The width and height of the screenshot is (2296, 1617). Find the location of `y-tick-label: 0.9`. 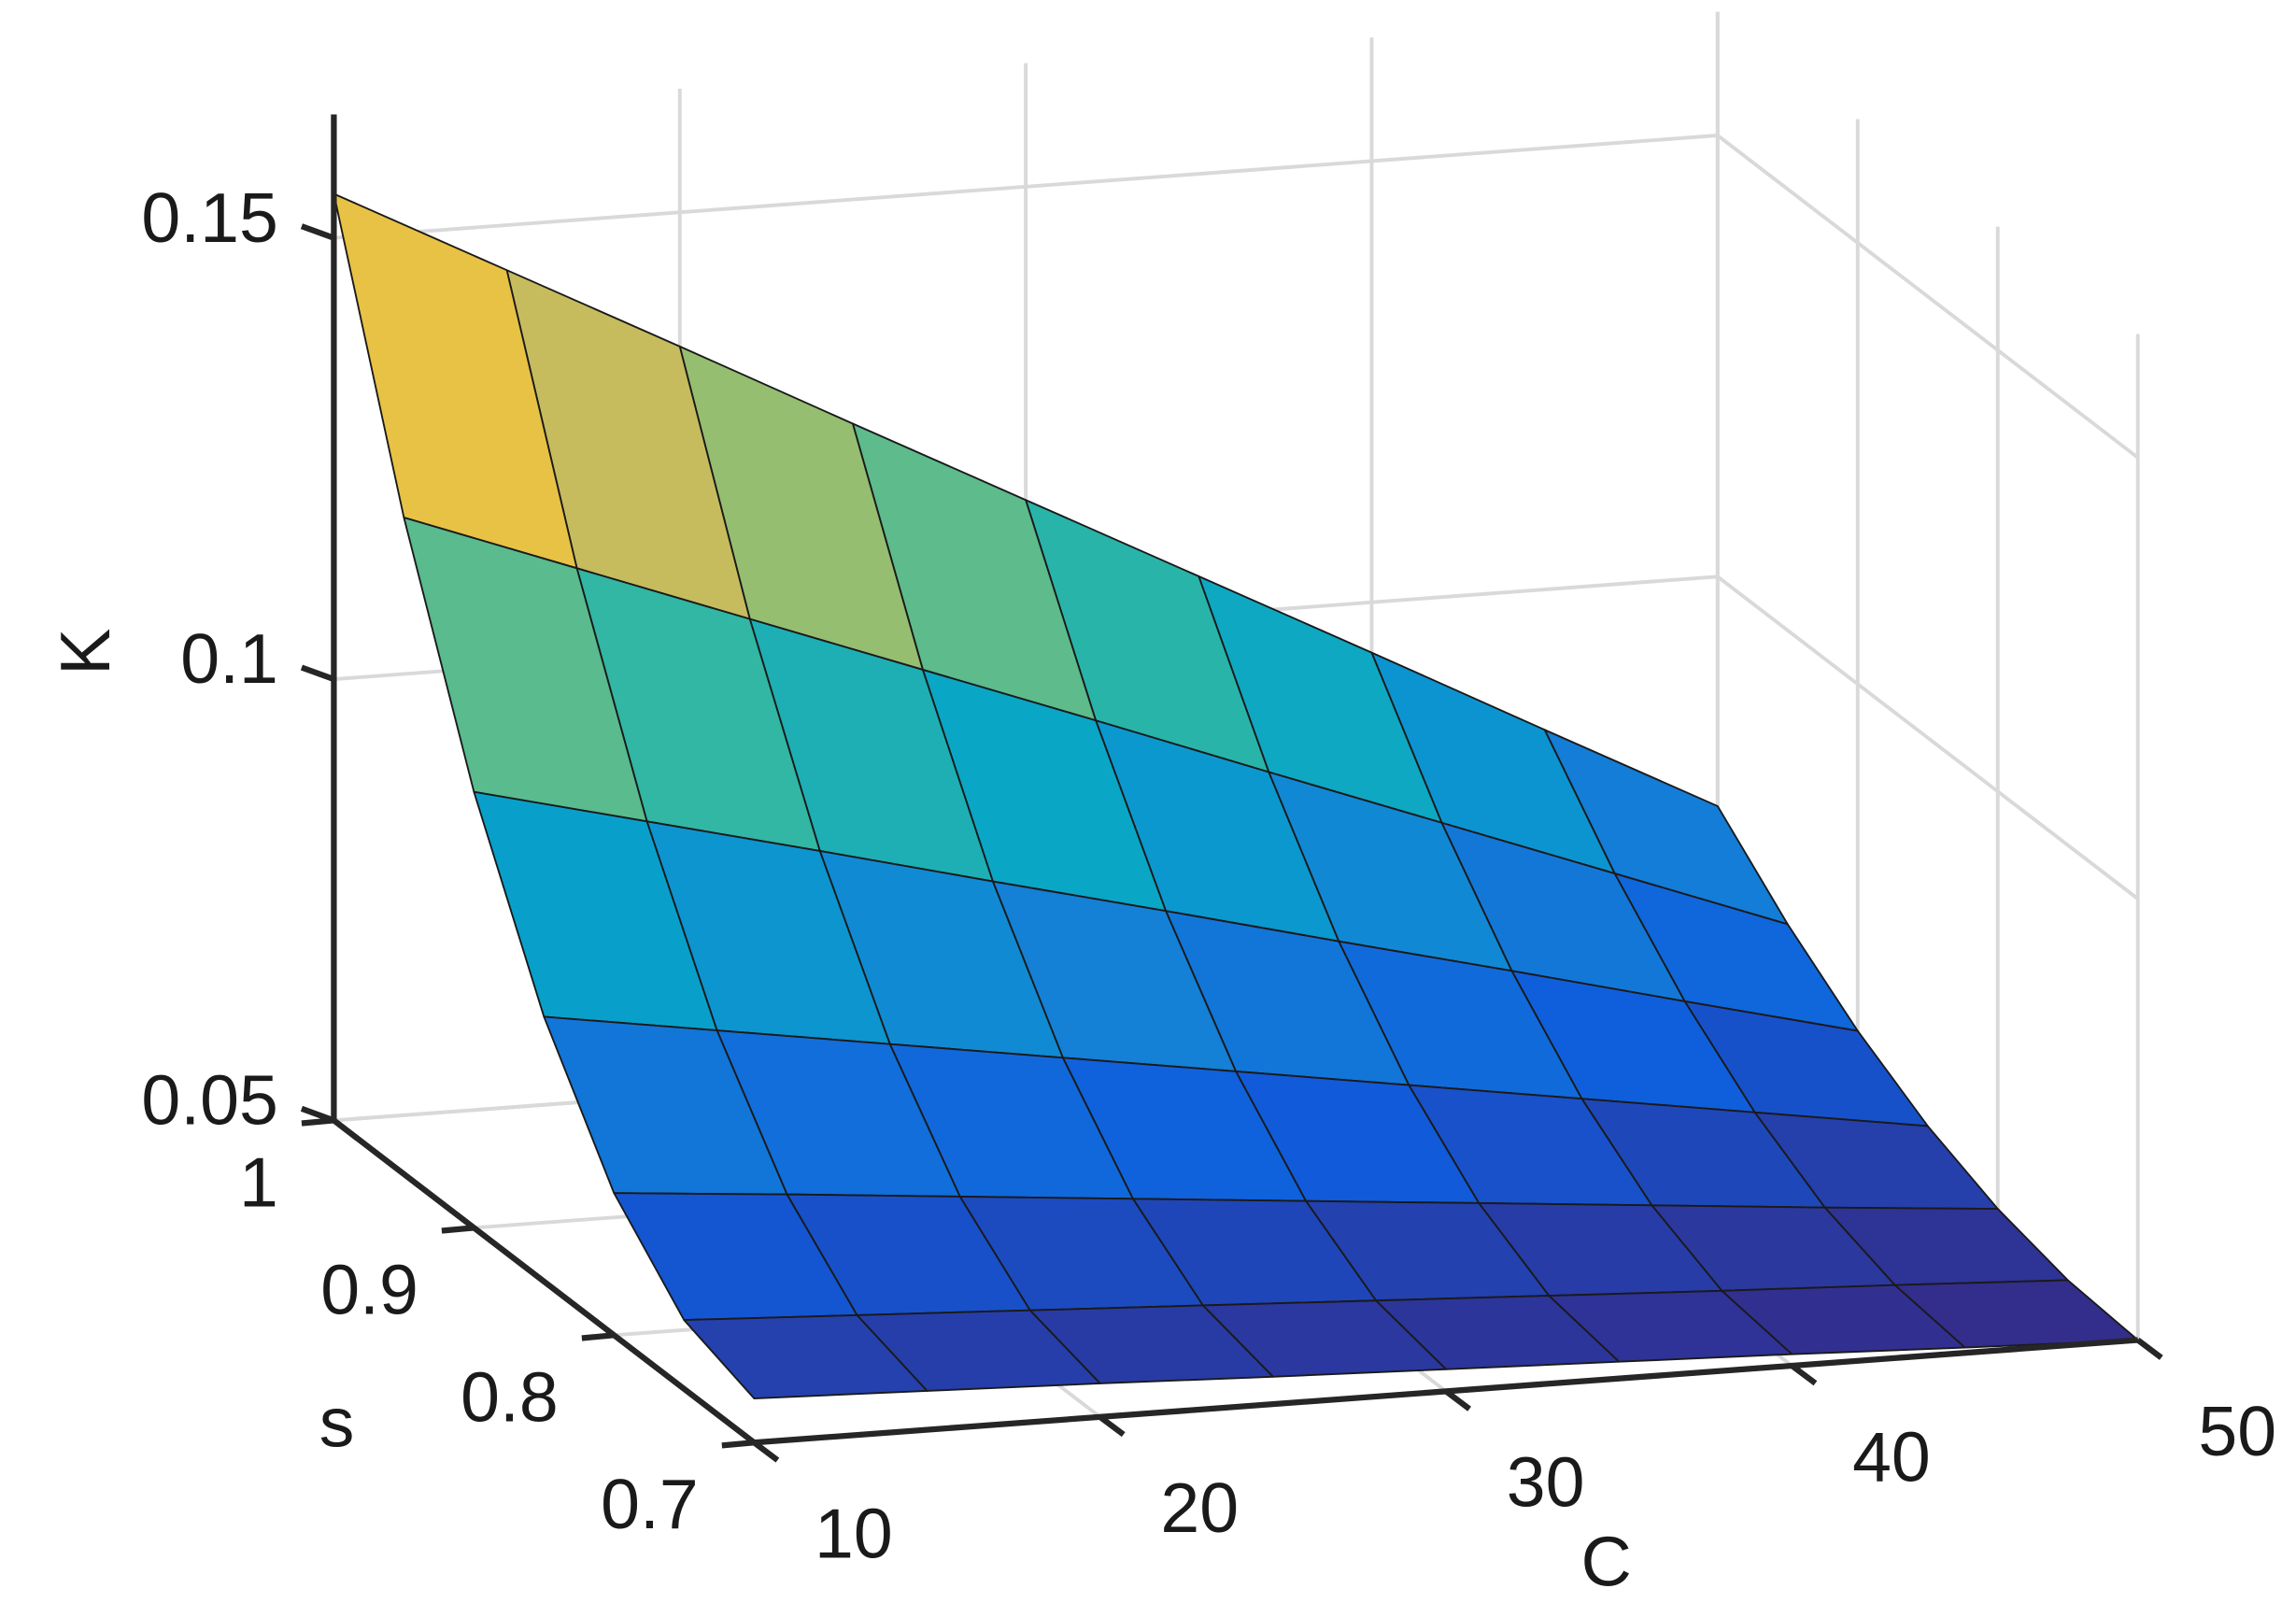

y-tick-label: 0.9 is located at coordinates (369, 1289).